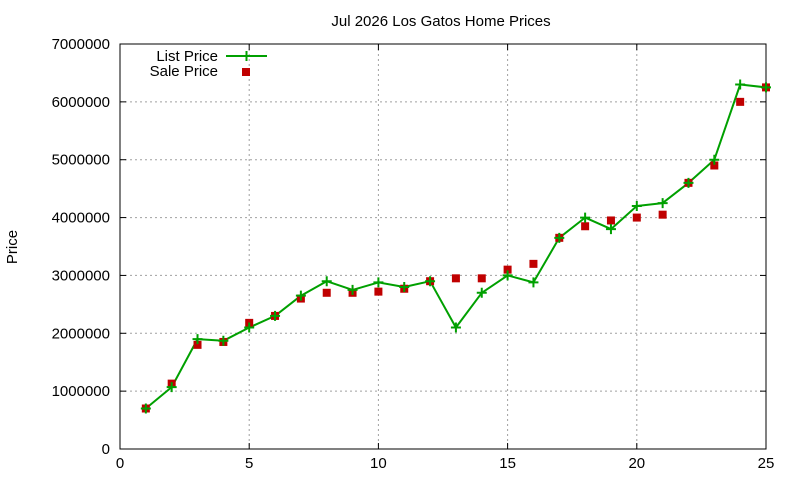 The image size is (800, 480). I want to click on y-axis-label: Price, so click(12, 247).